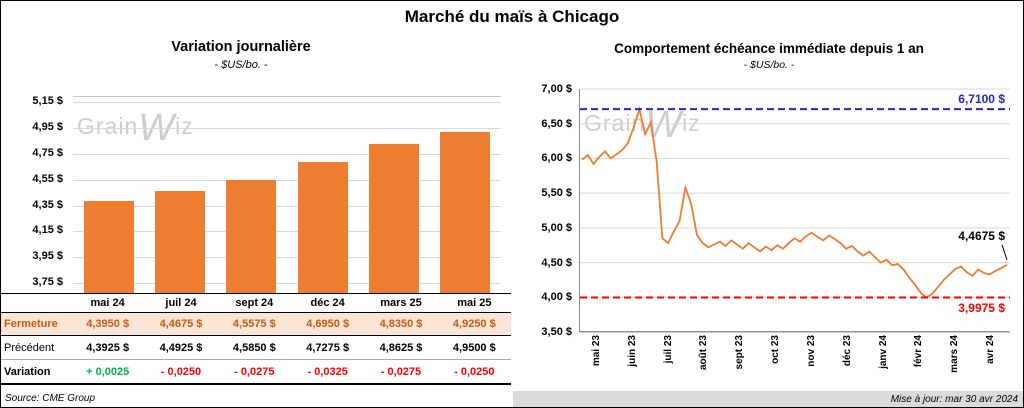 Image resolution: width=1024 pixels, height=408 pixels. I want to click on x-tick-text: oct 23, so click(776, 349).